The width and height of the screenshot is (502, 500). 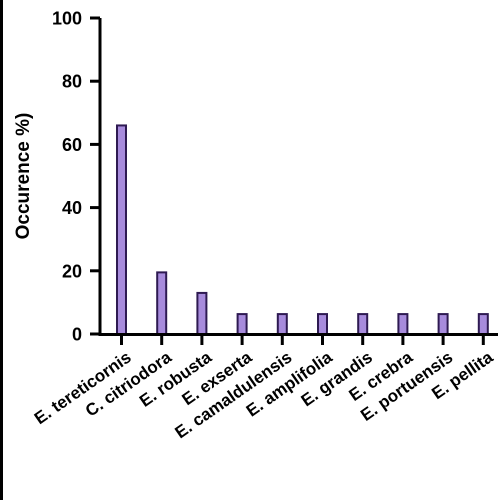 I want to click on y-tick-label-3: 60, so click(x=72, y=145).